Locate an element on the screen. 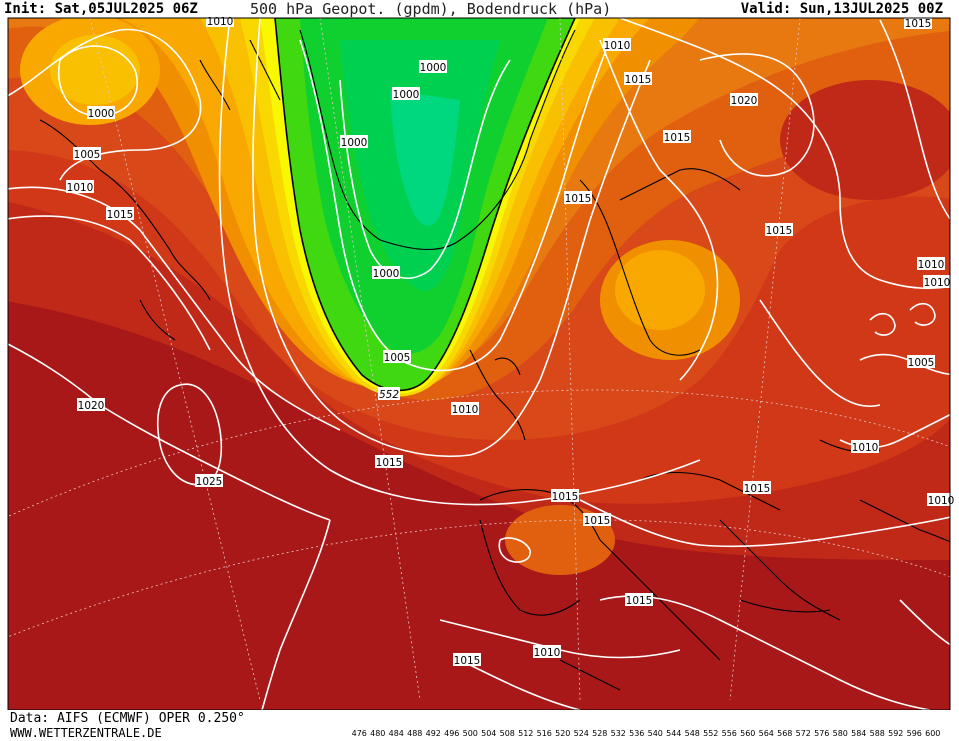 This screenshot has width=959, height=741. isobar-label-text: 1020 is located at coordinates (91, 406).